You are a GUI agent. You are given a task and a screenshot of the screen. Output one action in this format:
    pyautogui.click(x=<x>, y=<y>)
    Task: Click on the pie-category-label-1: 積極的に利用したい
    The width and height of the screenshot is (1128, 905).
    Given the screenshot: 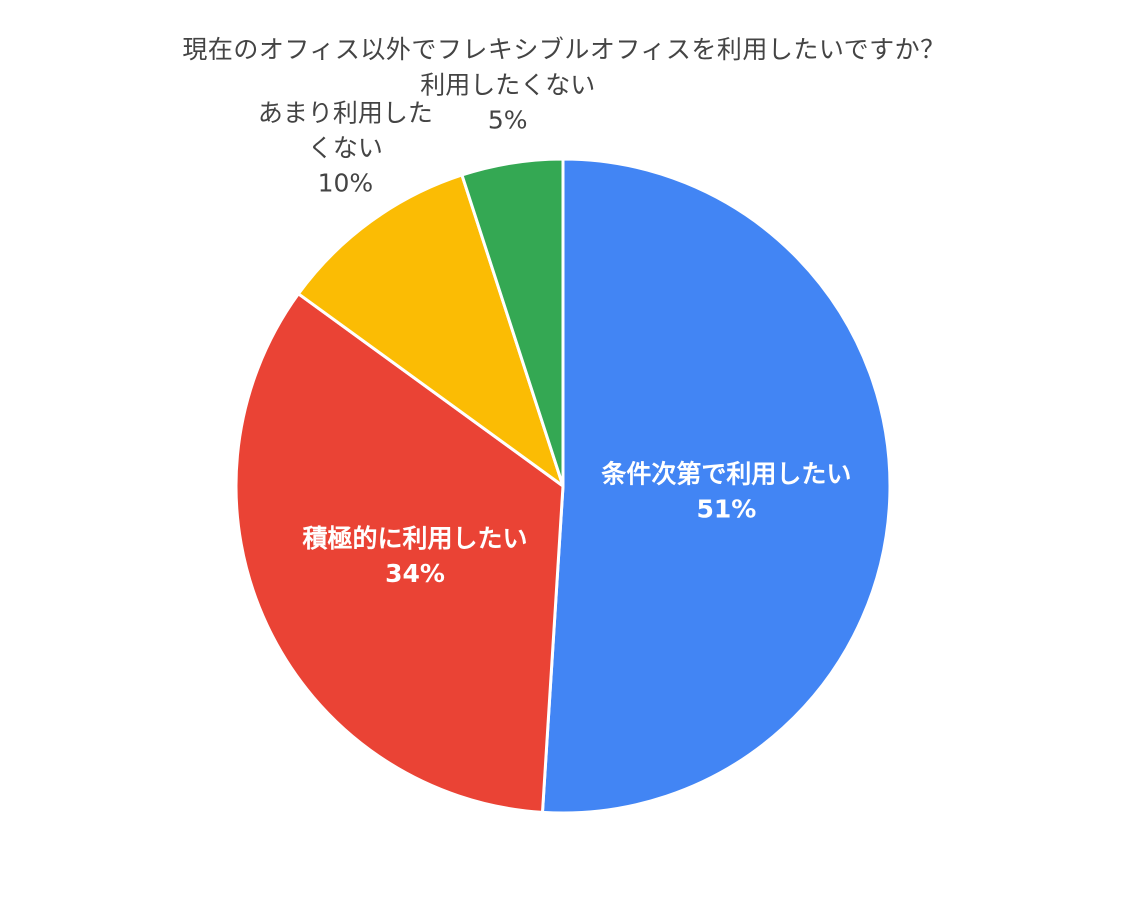 What is the action you would take?
    pyautogui.click(x=415, y=538)
    